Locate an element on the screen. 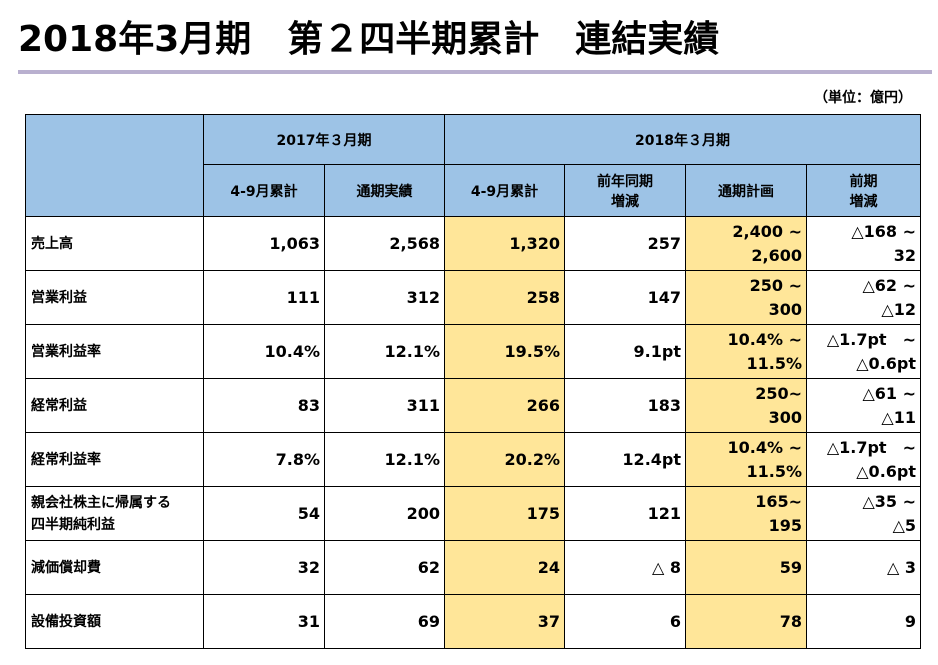  table-cell: 2,568 is located at coordinates (384, 243).